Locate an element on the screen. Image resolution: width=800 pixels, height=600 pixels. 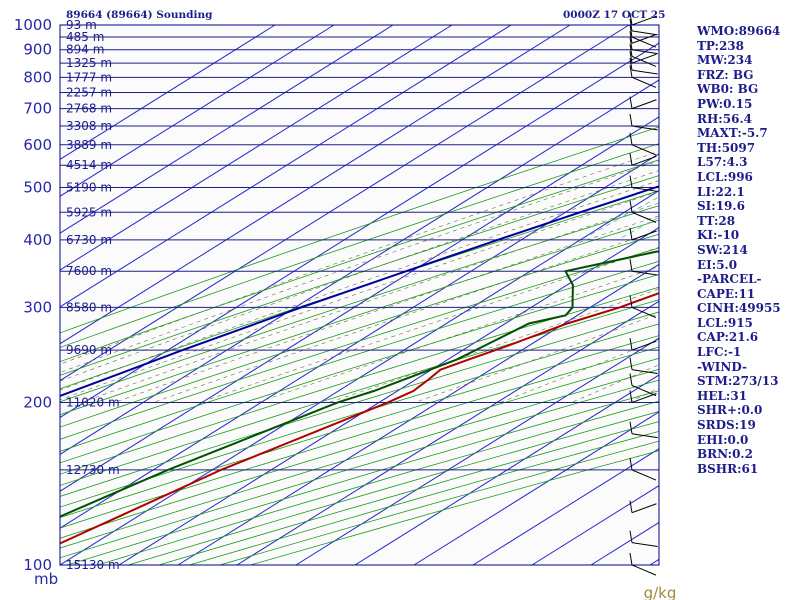
wind-barbs is located at coordinates (643, 294).